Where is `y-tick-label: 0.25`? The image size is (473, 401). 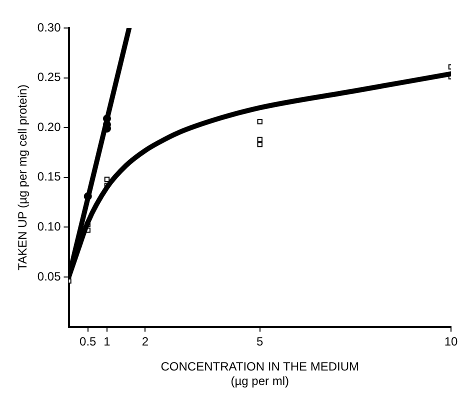
y-tick-label: 0.25 is located at coordinates (49, 77).